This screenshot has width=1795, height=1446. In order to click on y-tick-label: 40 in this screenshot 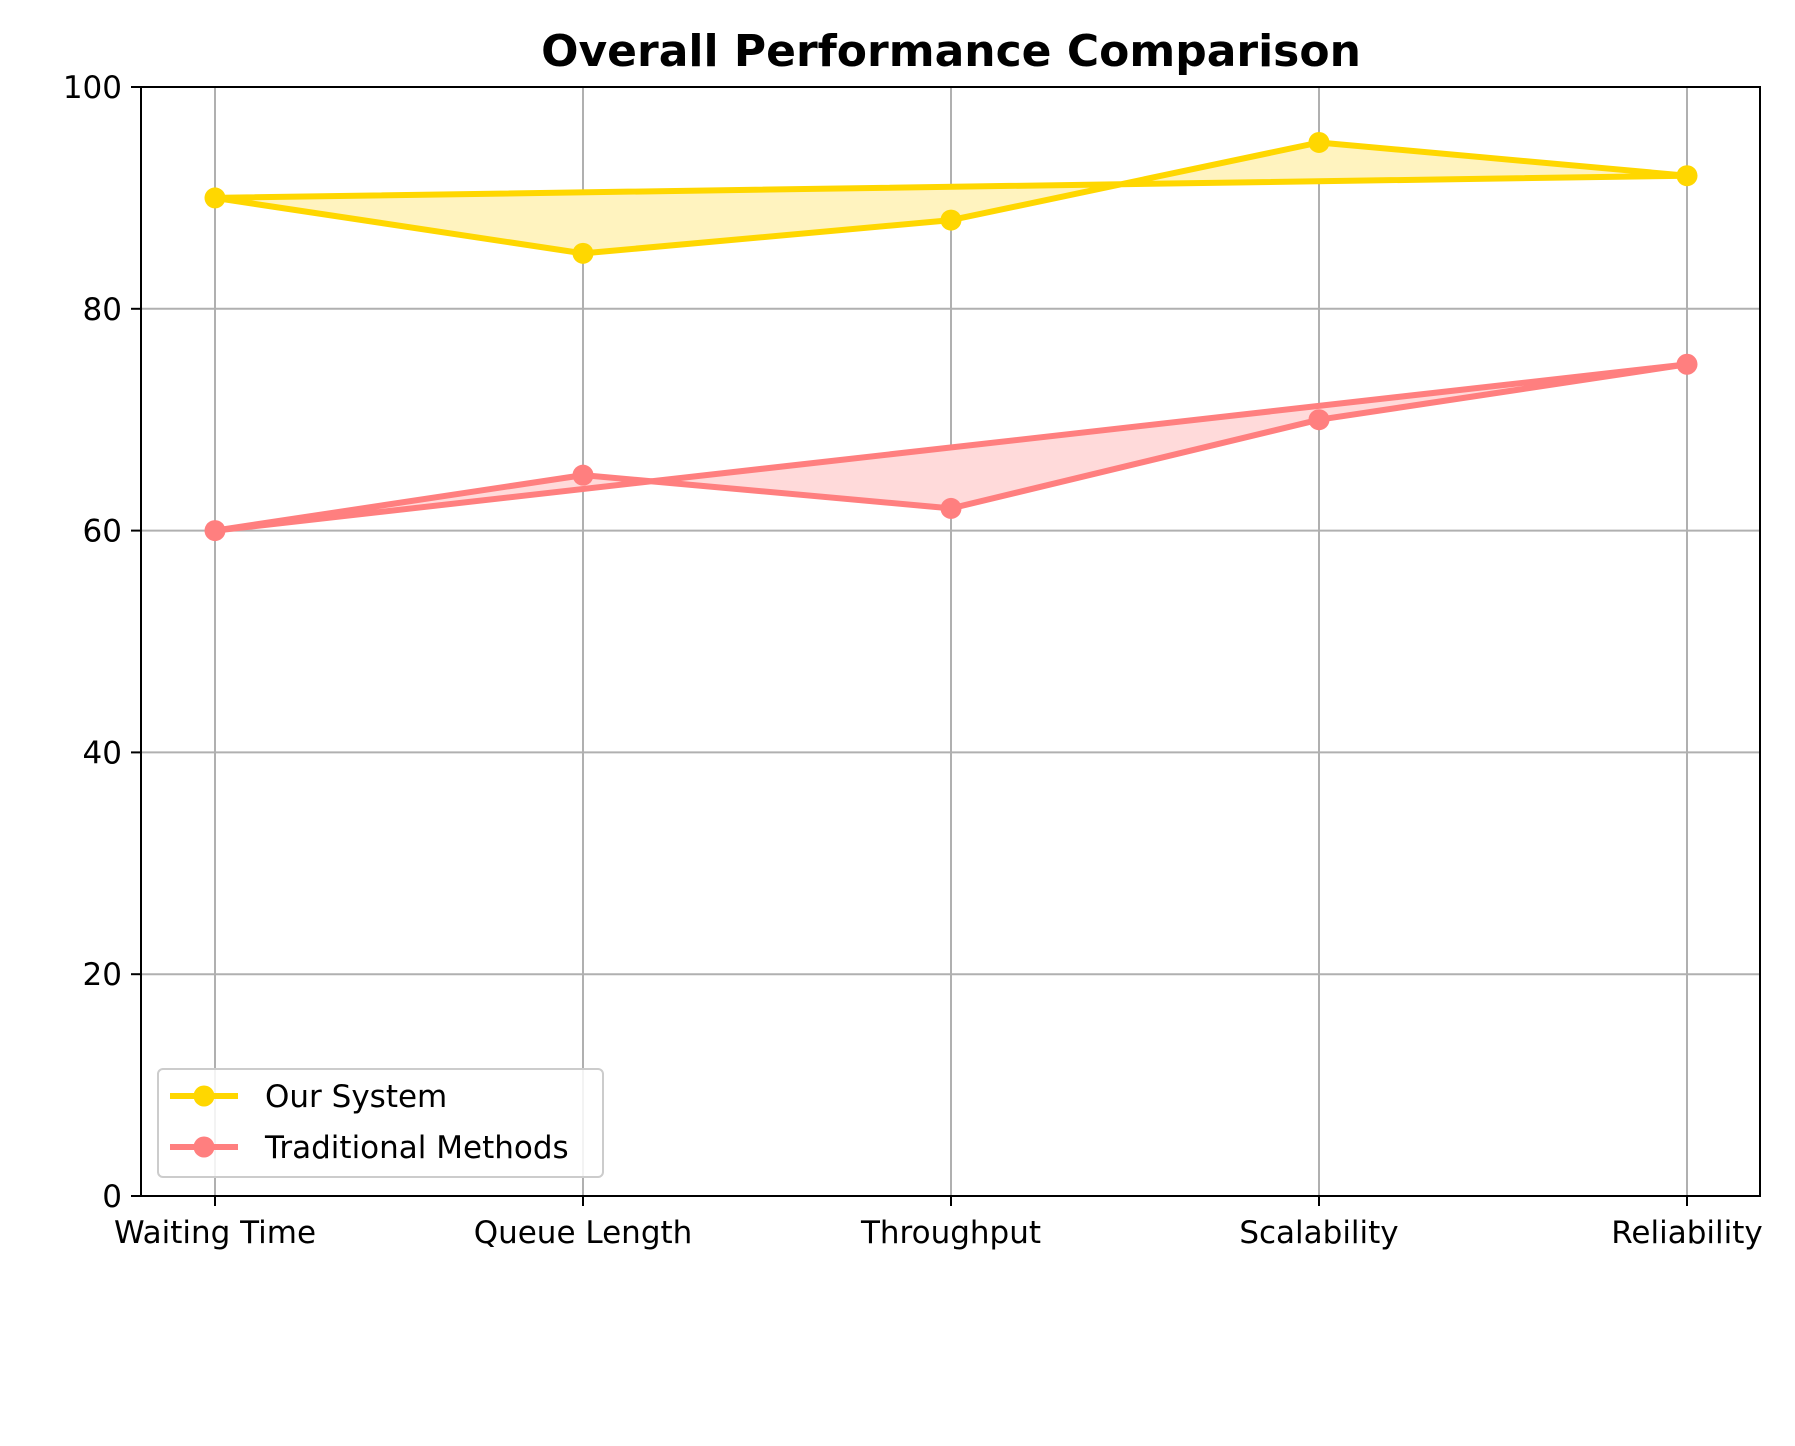, I will do `click(102, 753)`.